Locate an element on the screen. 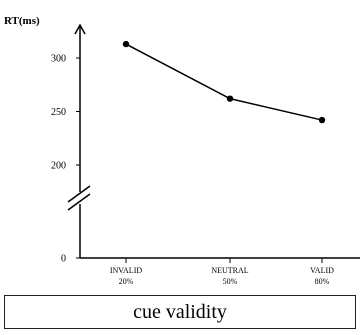  series-line is located at coordinates (224, 82).